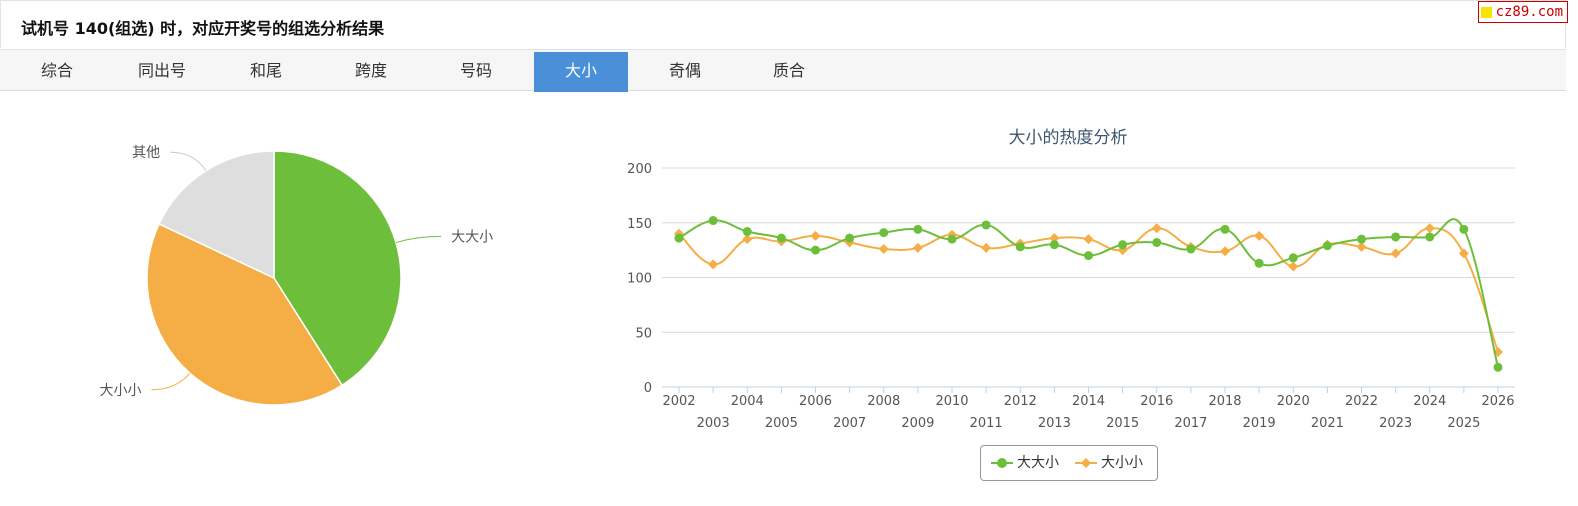  Describe the element at coordinates (684, 70) in the screenshot. I see `tab-jiou: 奇偶` at that location.